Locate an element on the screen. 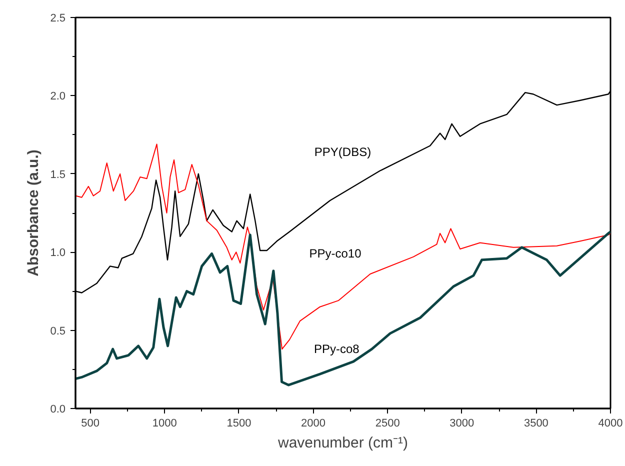  y-tick-label: 1.5 is located at coordinates (58, 174).